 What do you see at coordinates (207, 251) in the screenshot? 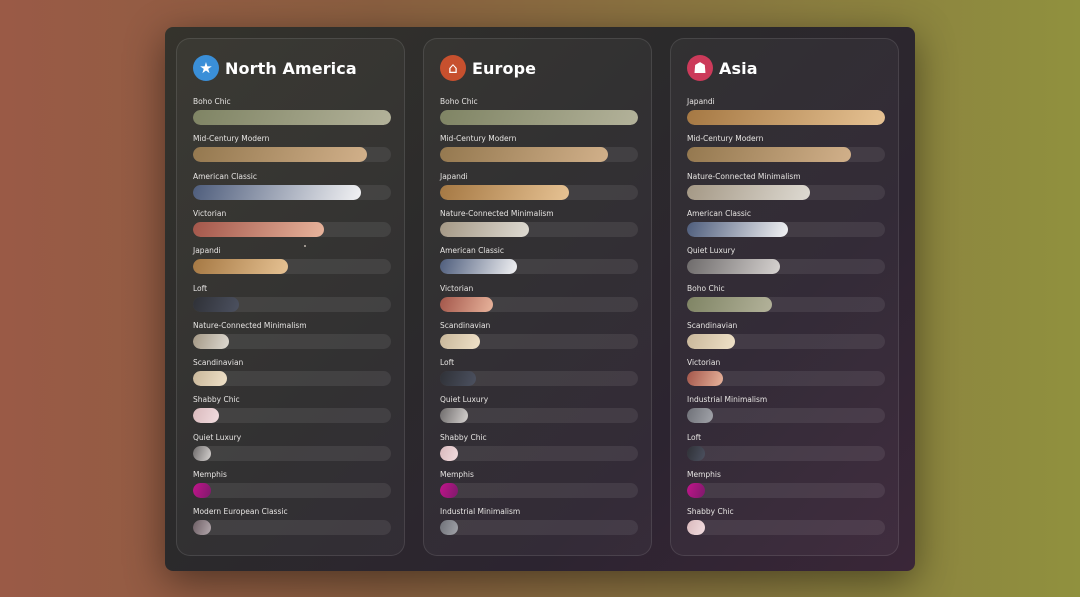
I see `bar-label: Japandi` at bounding box center [207, 251].